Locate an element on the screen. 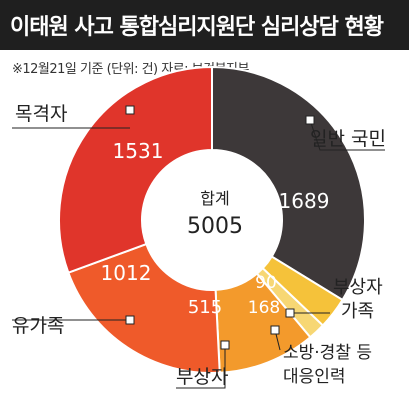 The image size is (409, 413). leader-witness-marker is located at coordinates (130, 110).